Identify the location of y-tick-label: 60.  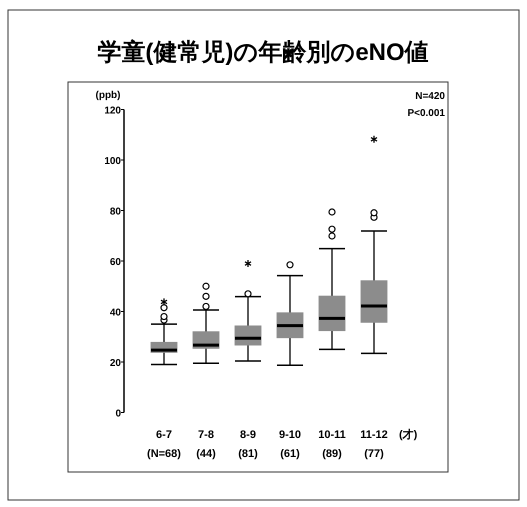
(116, 262).